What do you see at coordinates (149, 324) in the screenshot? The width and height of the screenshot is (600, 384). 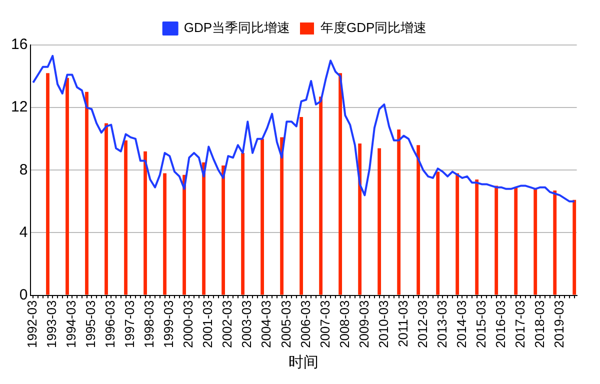 I see `x-tick-label: 1998-03` at bounding box center [149, 324].